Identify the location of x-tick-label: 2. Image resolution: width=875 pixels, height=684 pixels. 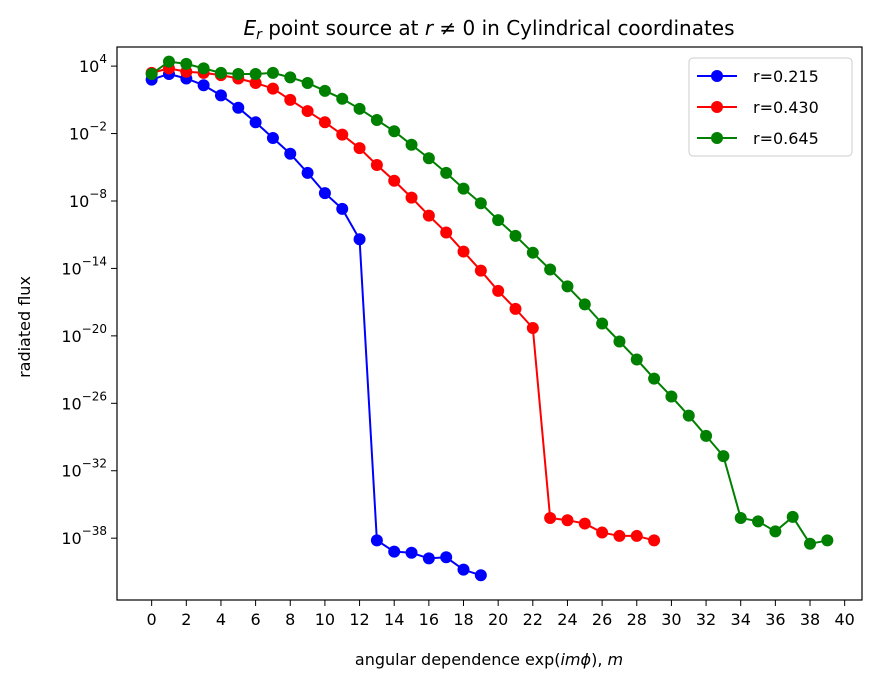
(186, 619).